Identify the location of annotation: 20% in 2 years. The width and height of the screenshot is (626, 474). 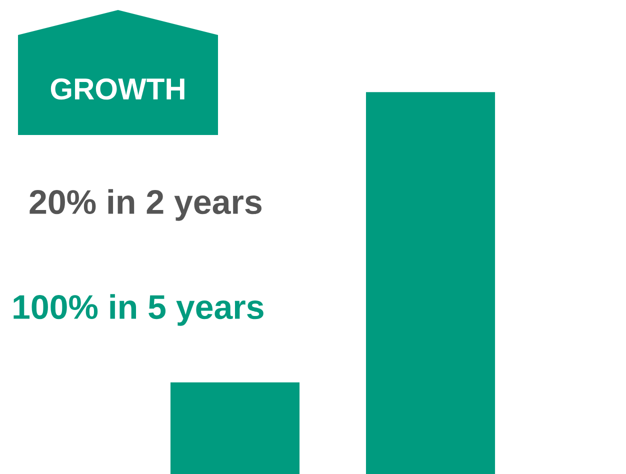
(146, 205).